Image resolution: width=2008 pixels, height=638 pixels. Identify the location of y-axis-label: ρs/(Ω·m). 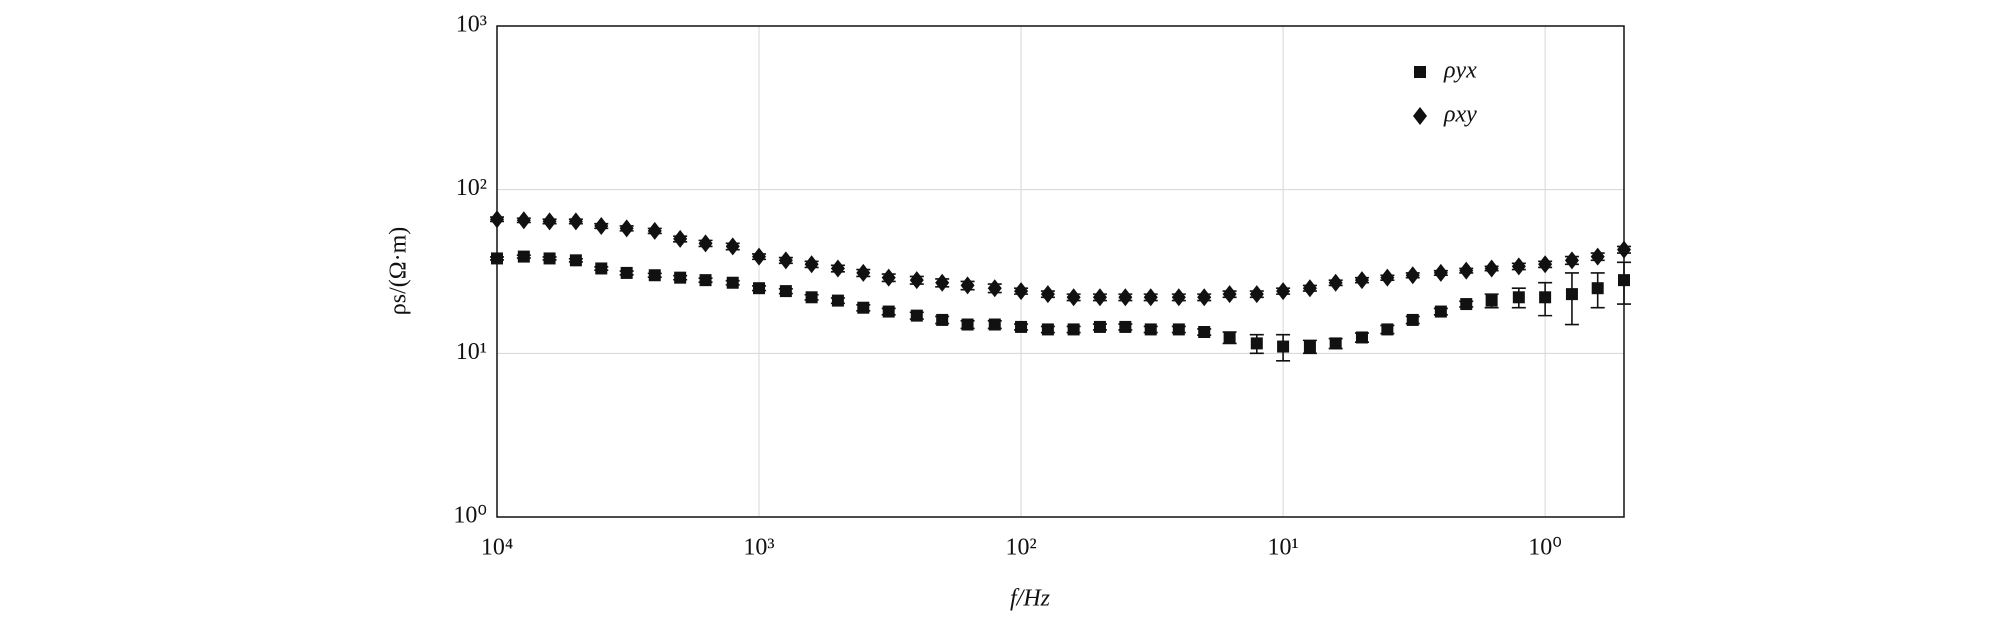
(399, 271).